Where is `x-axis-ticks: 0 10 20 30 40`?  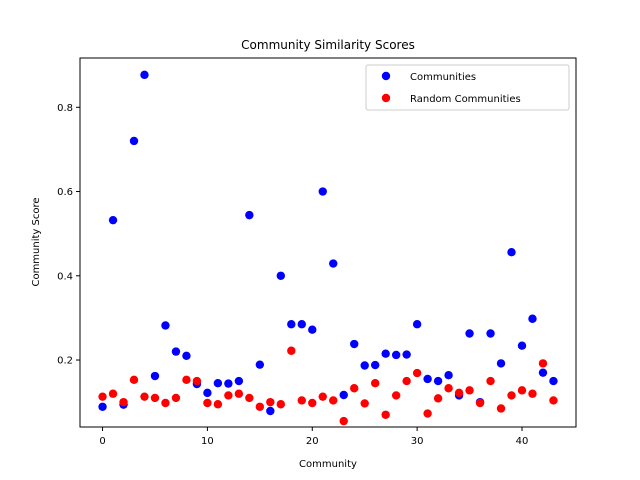
x-axis-ticks: 0 10 20 30 40 is located at coordinates (313, 437).